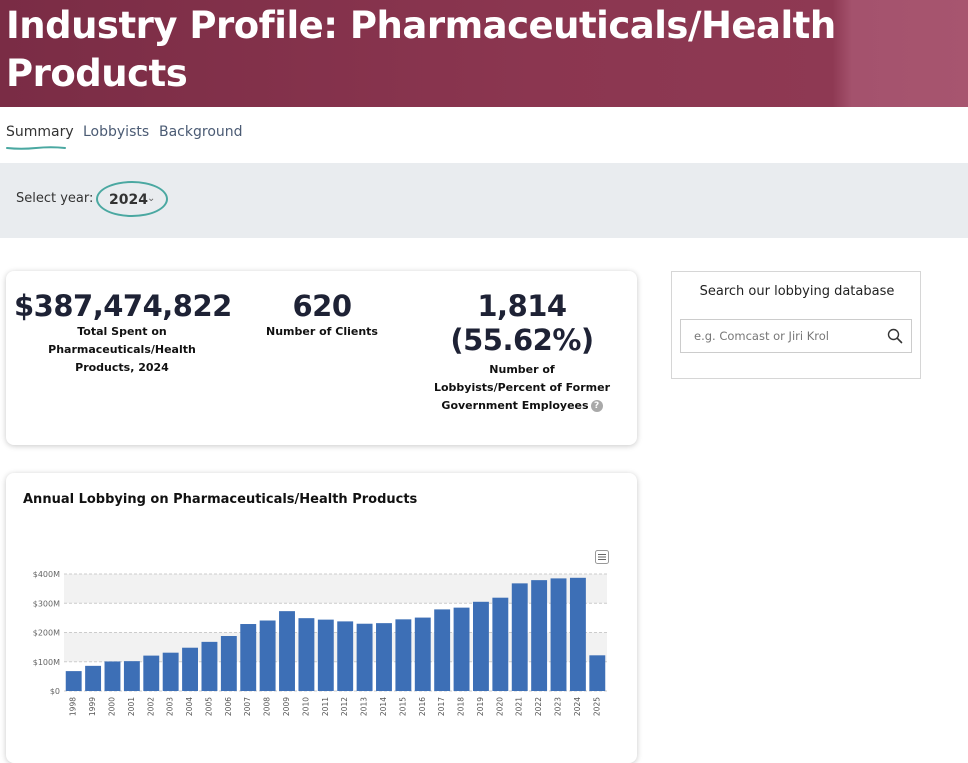 The image size is (968, 763). Describe the element at coordinates (201, 132) in the screenshot. I see `tab-background: Background` at that location.